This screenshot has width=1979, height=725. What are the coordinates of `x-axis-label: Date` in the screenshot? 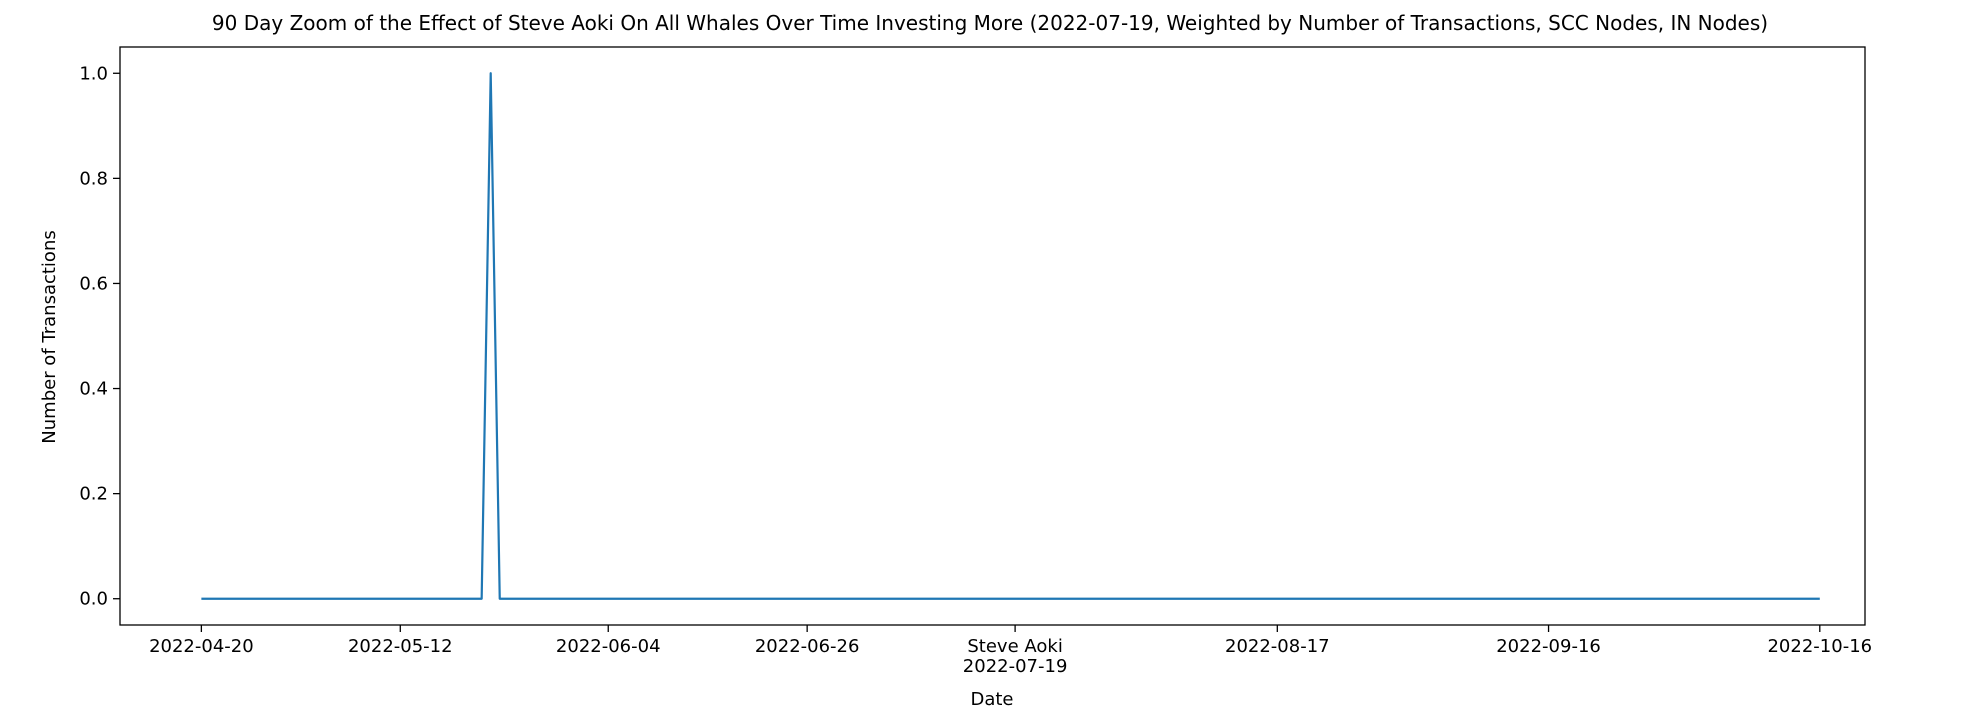 It's located at (991, 699).